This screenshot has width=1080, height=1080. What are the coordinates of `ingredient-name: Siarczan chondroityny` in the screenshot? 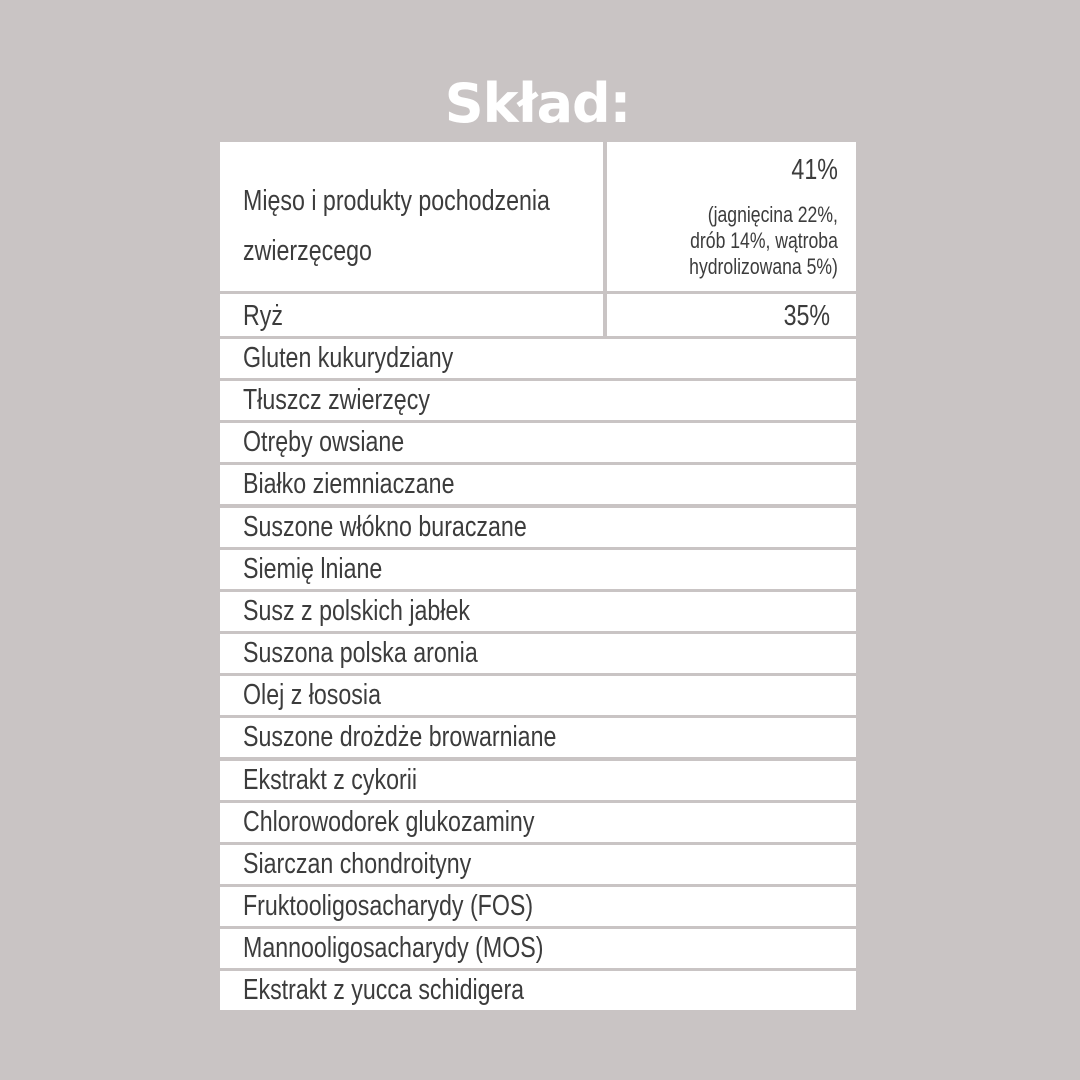 It's located at (357, 863).